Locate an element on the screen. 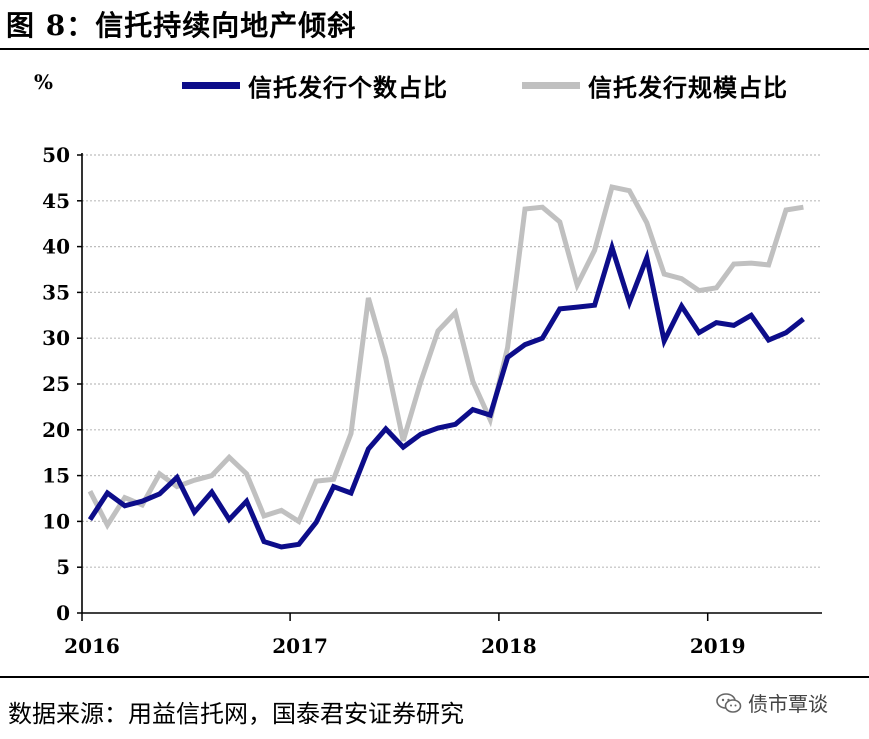  watermark-text: 债市覃谈 is located at coordinates (788, 704).